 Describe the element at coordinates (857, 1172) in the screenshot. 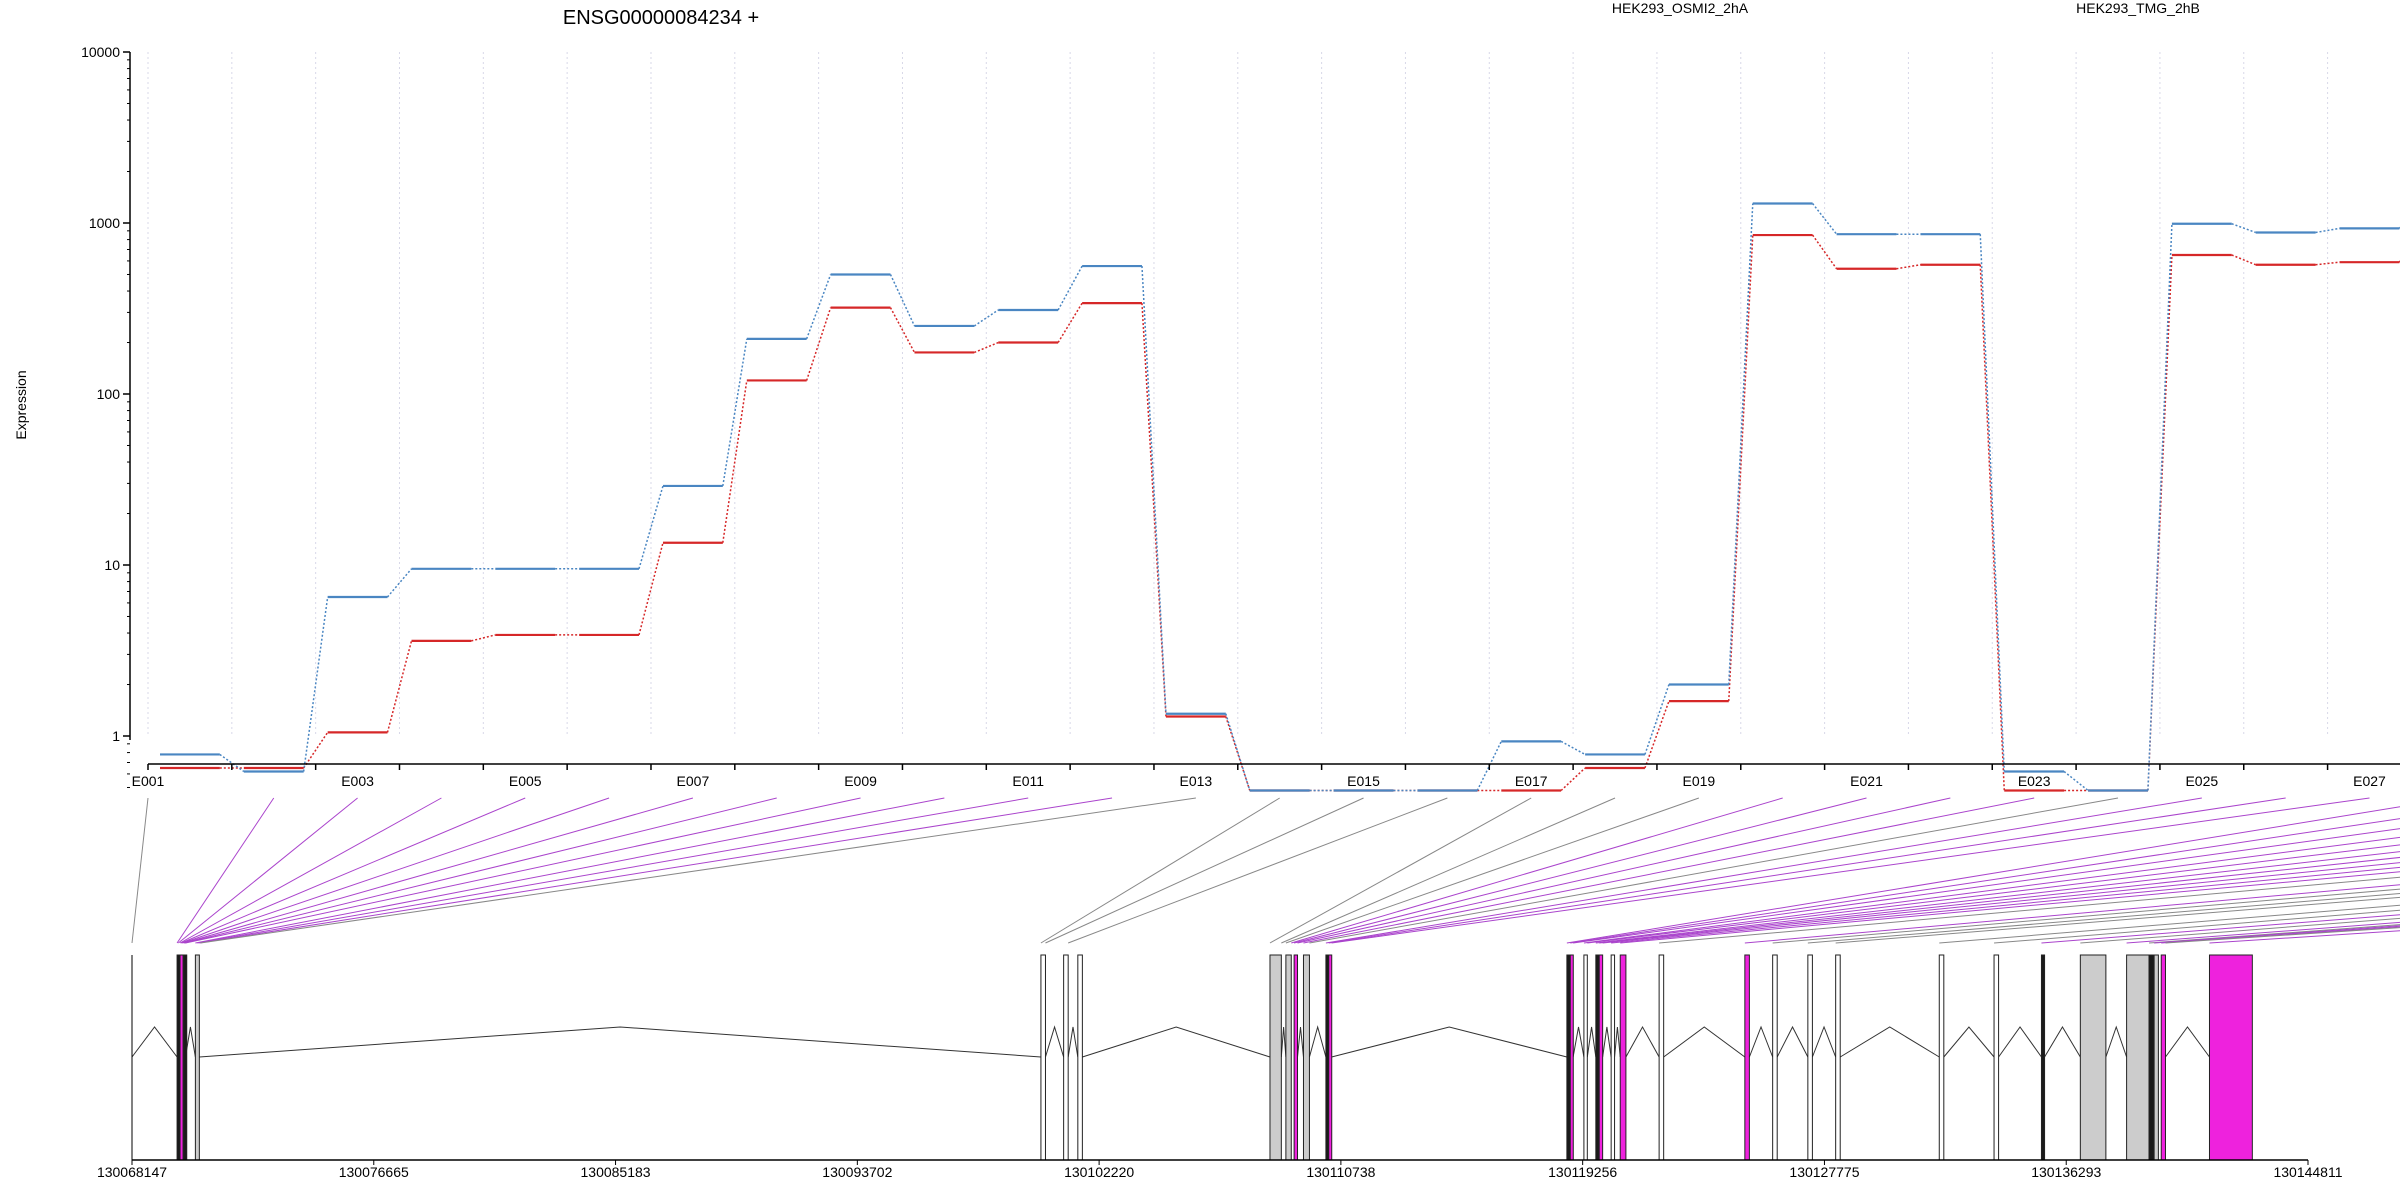

I see `genomic-tick-label: 130093702` at that location.